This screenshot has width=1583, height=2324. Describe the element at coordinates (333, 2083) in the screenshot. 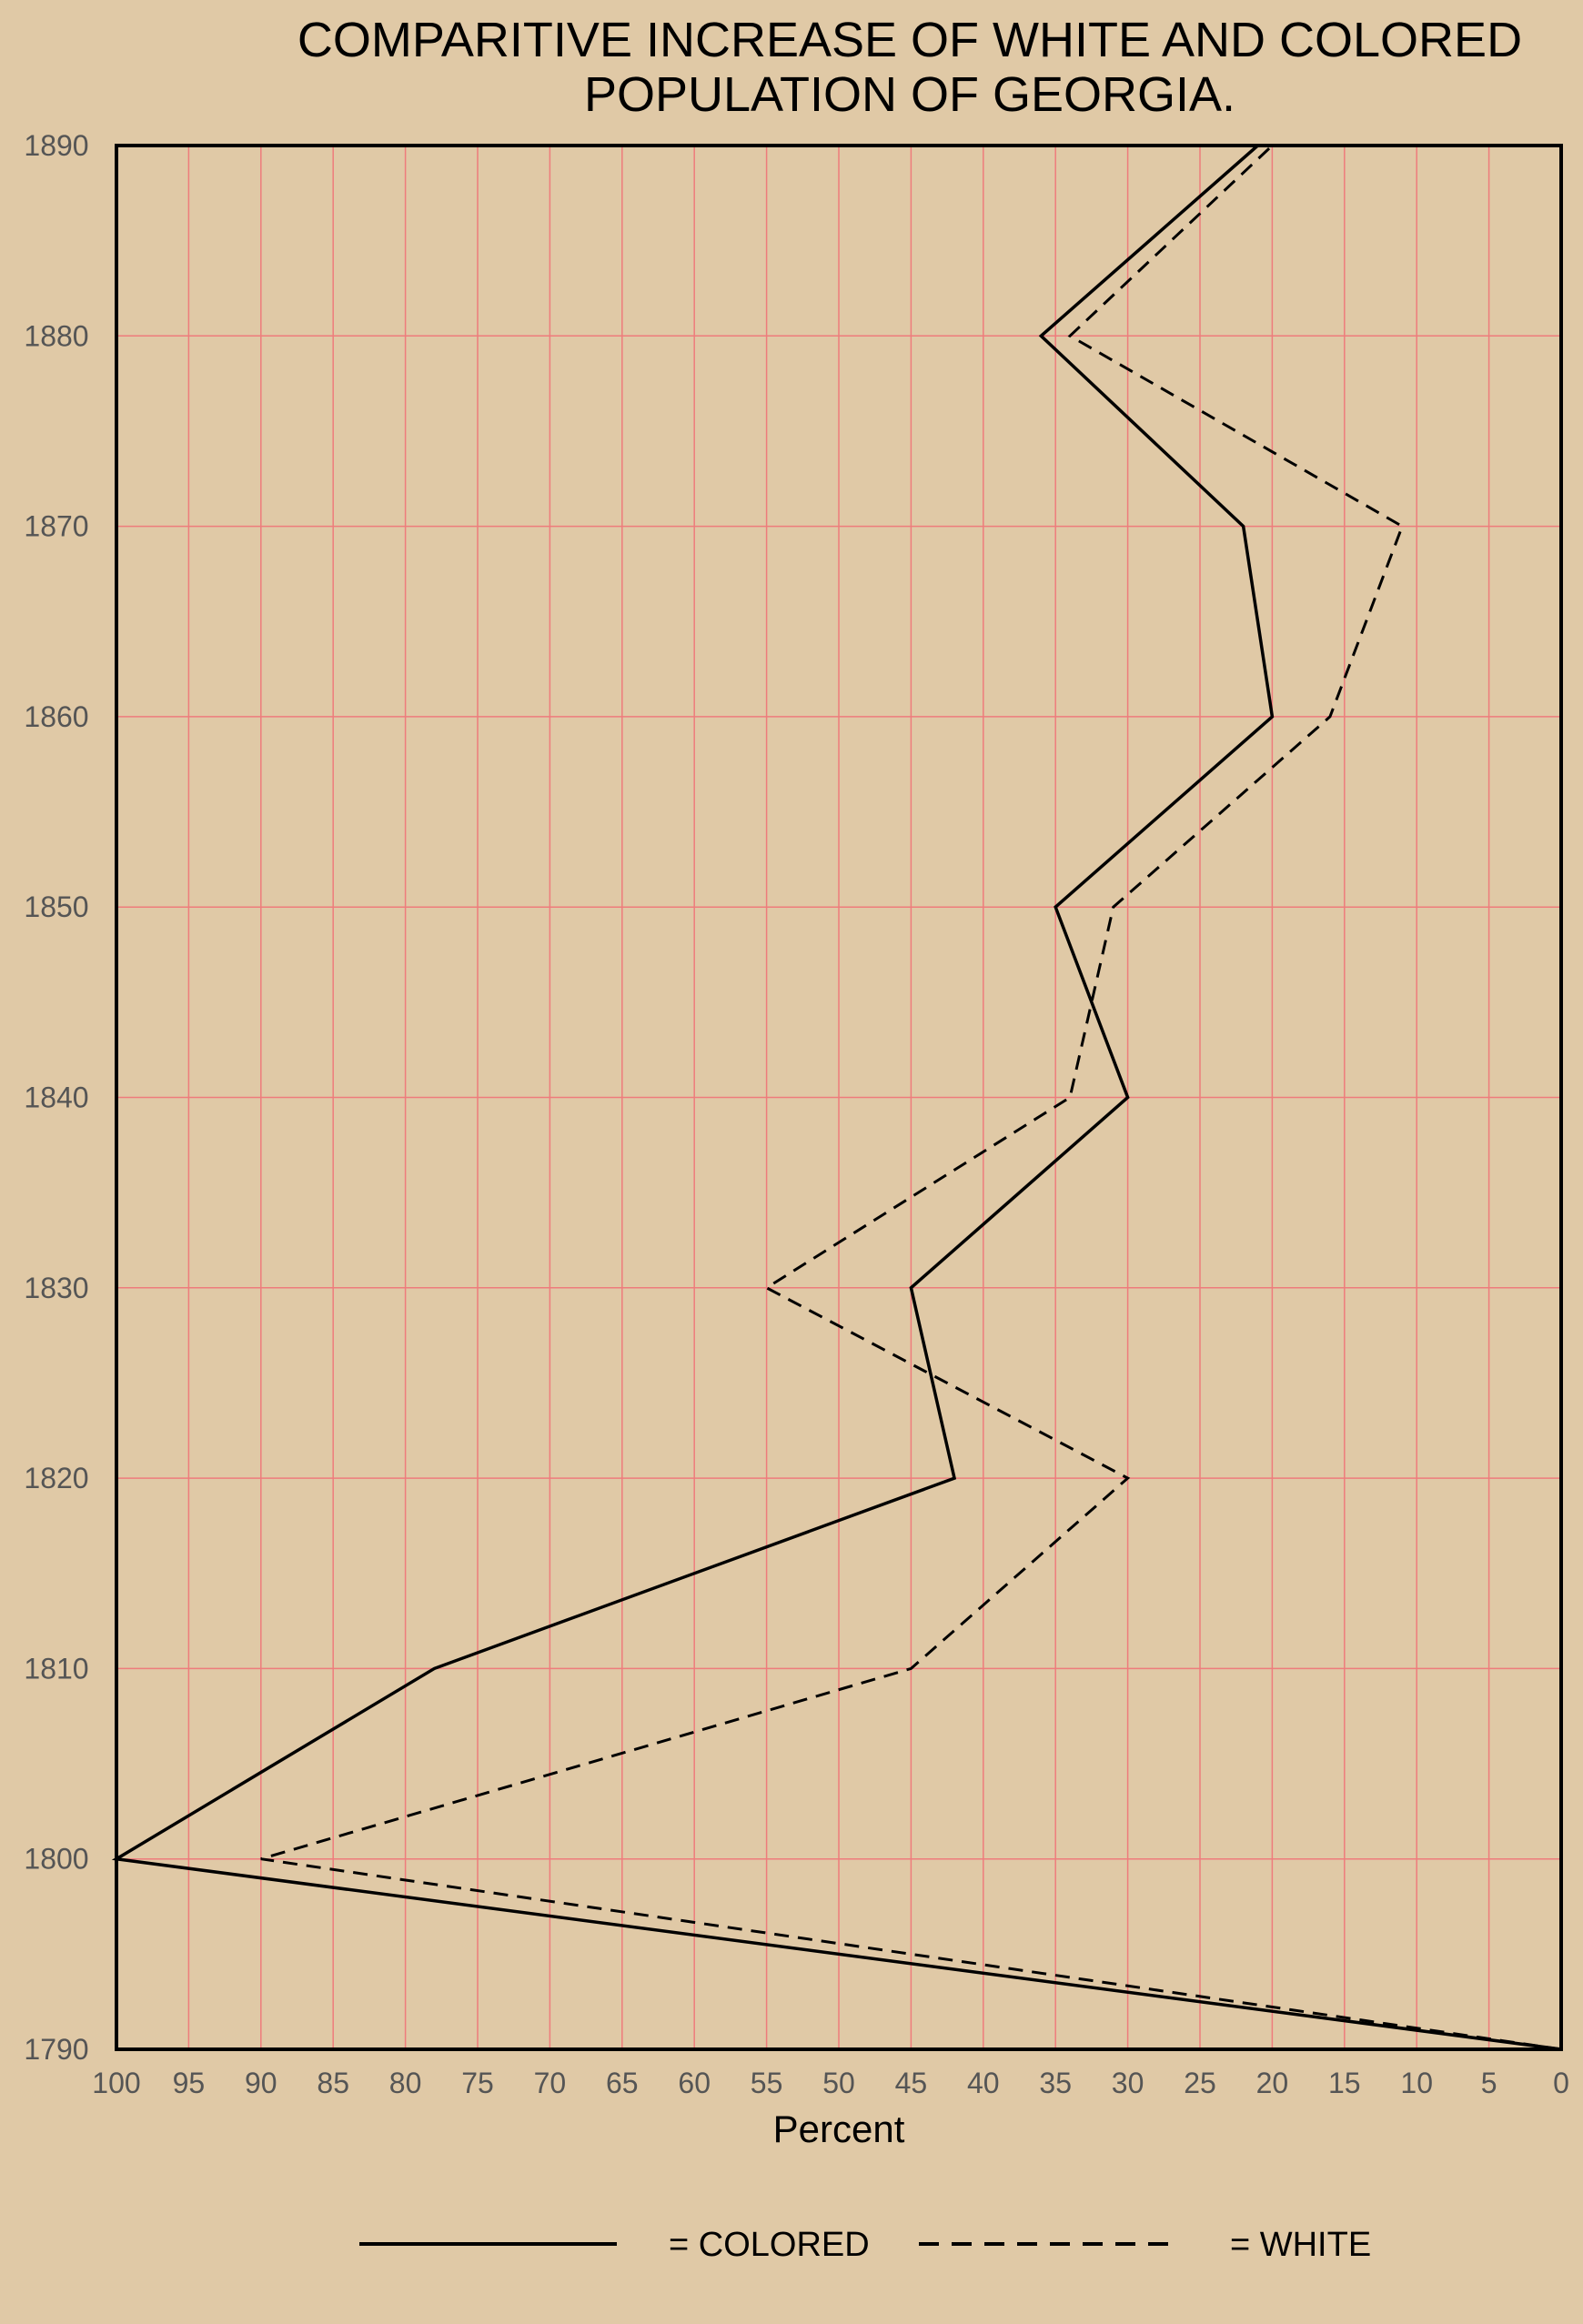

I see `x-tick-label-85: 85` at that location.